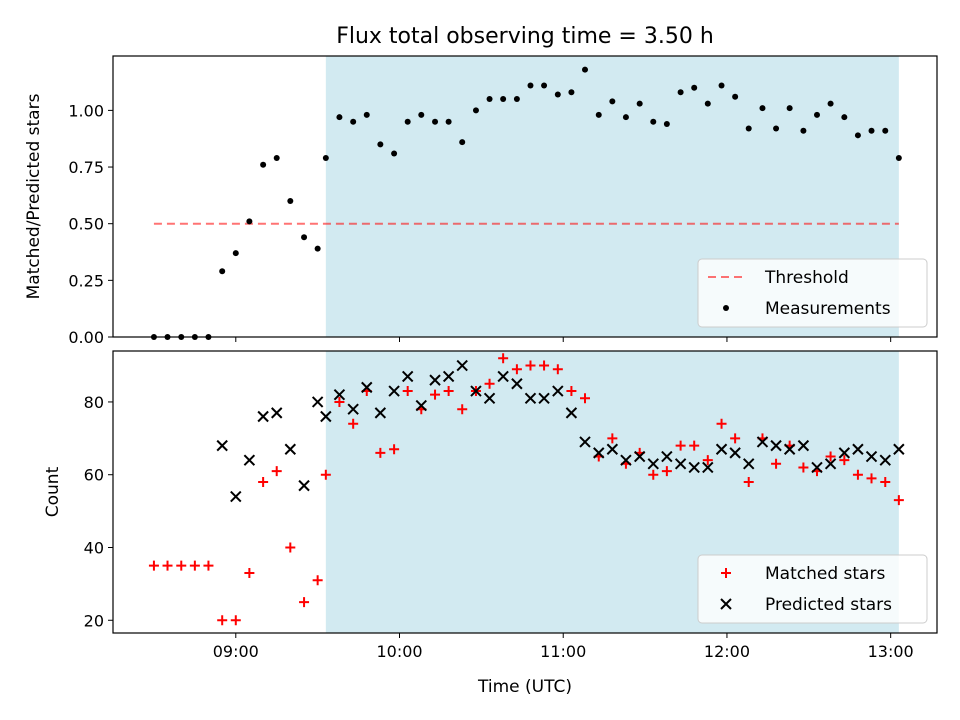  Describe the element at coordinates (524, 687) in the screenshot. I see `x-axis-label: Time (UTC)` at that location.